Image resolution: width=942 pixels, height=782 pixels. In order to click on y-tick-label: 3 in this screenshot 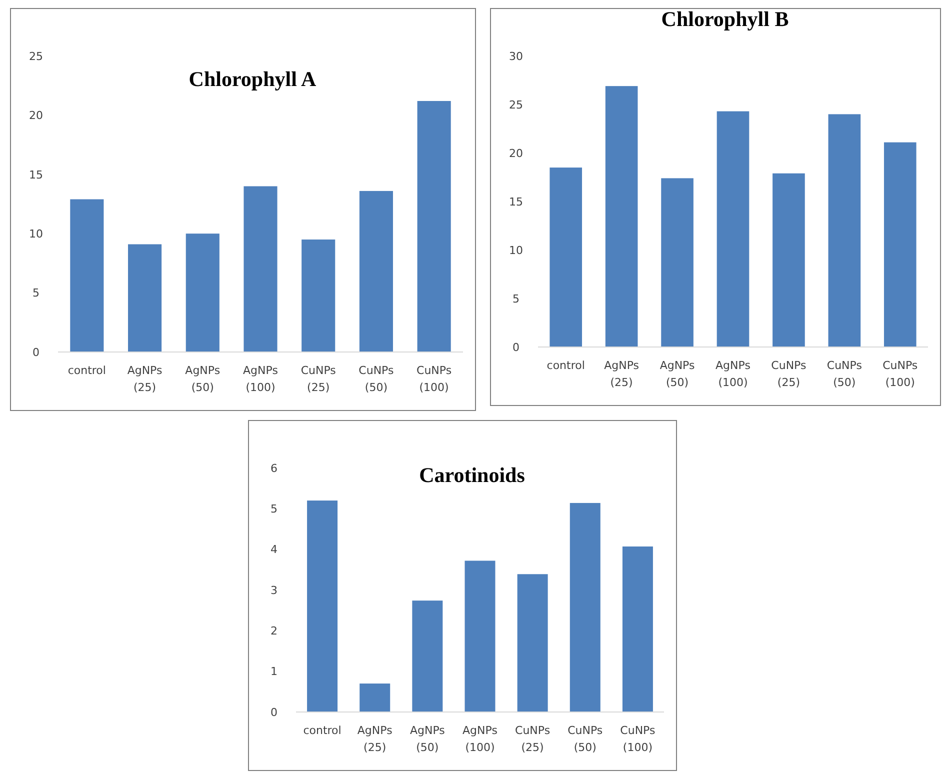, I will do `click(274, 590)`.